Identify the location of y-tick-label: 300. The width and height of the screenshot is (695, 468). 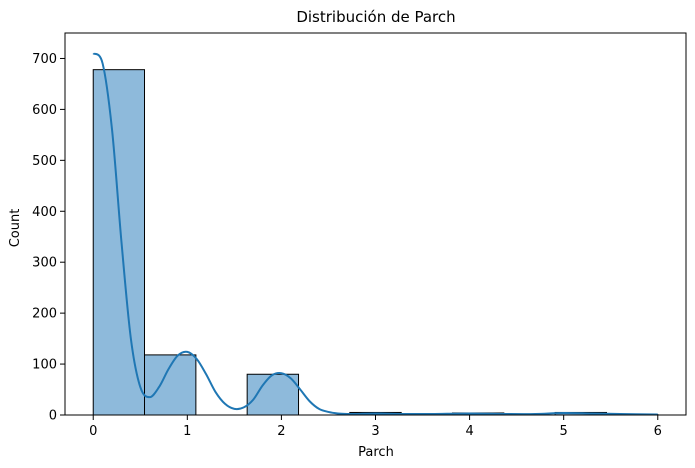
(44, 263).